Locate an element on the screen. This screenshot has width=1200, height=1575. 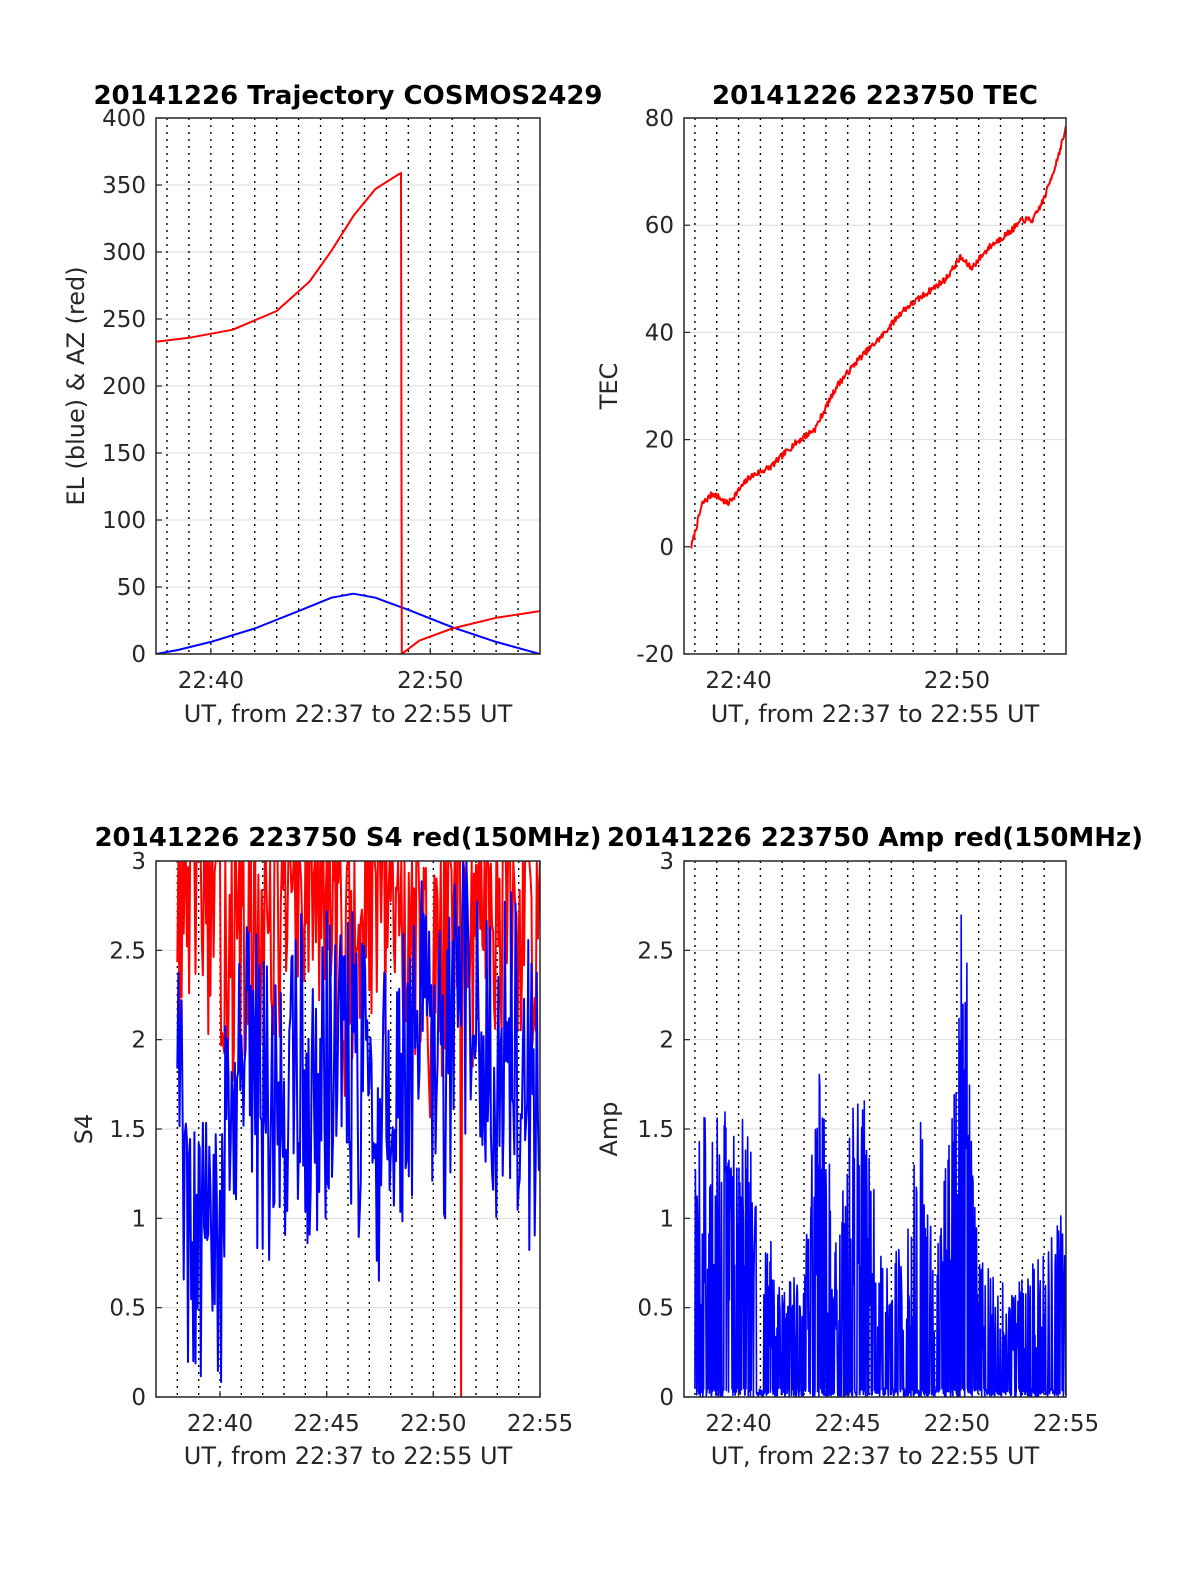
s4-y-tick-label: 3 is located at coordinates (138, 862).